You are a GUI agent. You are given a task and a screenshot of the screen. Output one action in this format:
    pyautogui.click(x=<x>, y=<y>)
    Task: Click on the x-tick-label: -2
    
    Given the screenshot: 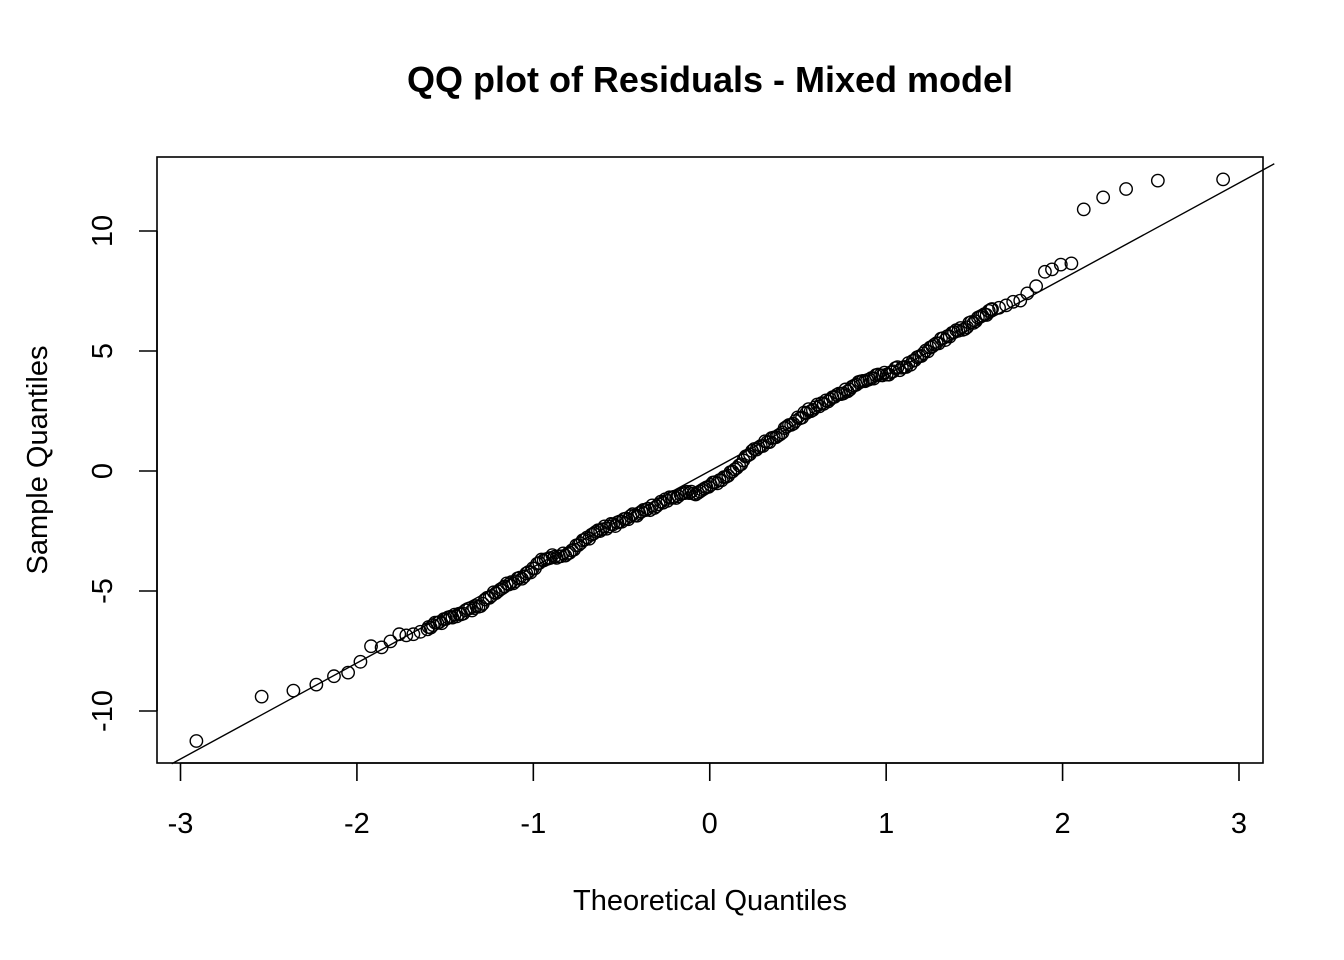 What is the action you would take?
    pyautogui.click(x=357, y=824)
    